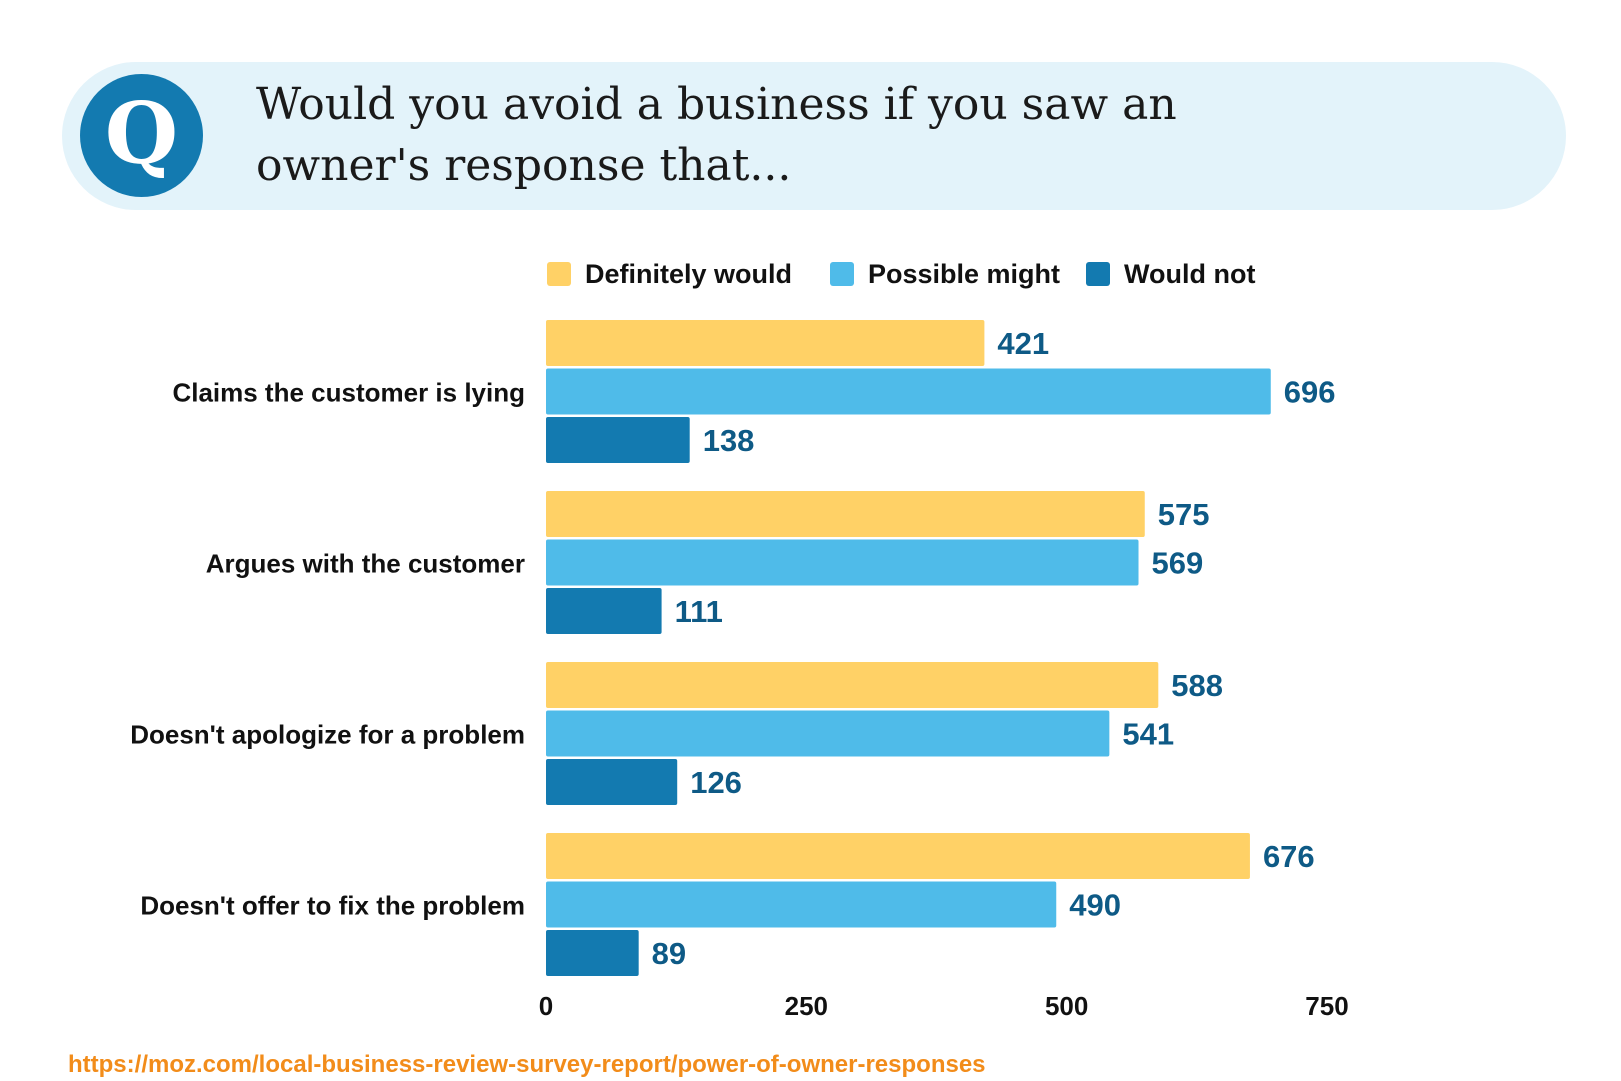 The width and height of the screenshot is (1621, 1081). Describe the element at coordinates (729, 440) in the screenshot. I see `data-label-would-not-claims-the-customer-is-lying: 138` at that location.